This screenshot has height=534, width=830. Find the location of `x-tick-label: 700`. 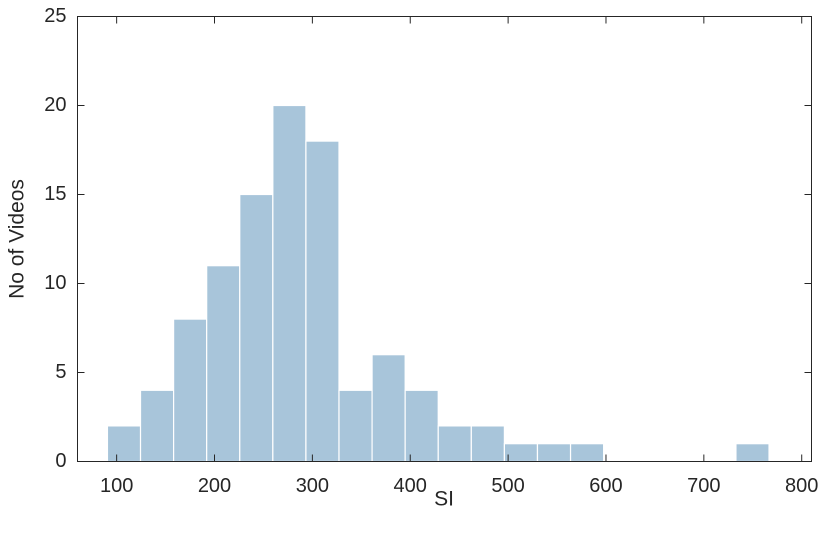

x-tick-label: 700 is located at coordinates (703, 486).